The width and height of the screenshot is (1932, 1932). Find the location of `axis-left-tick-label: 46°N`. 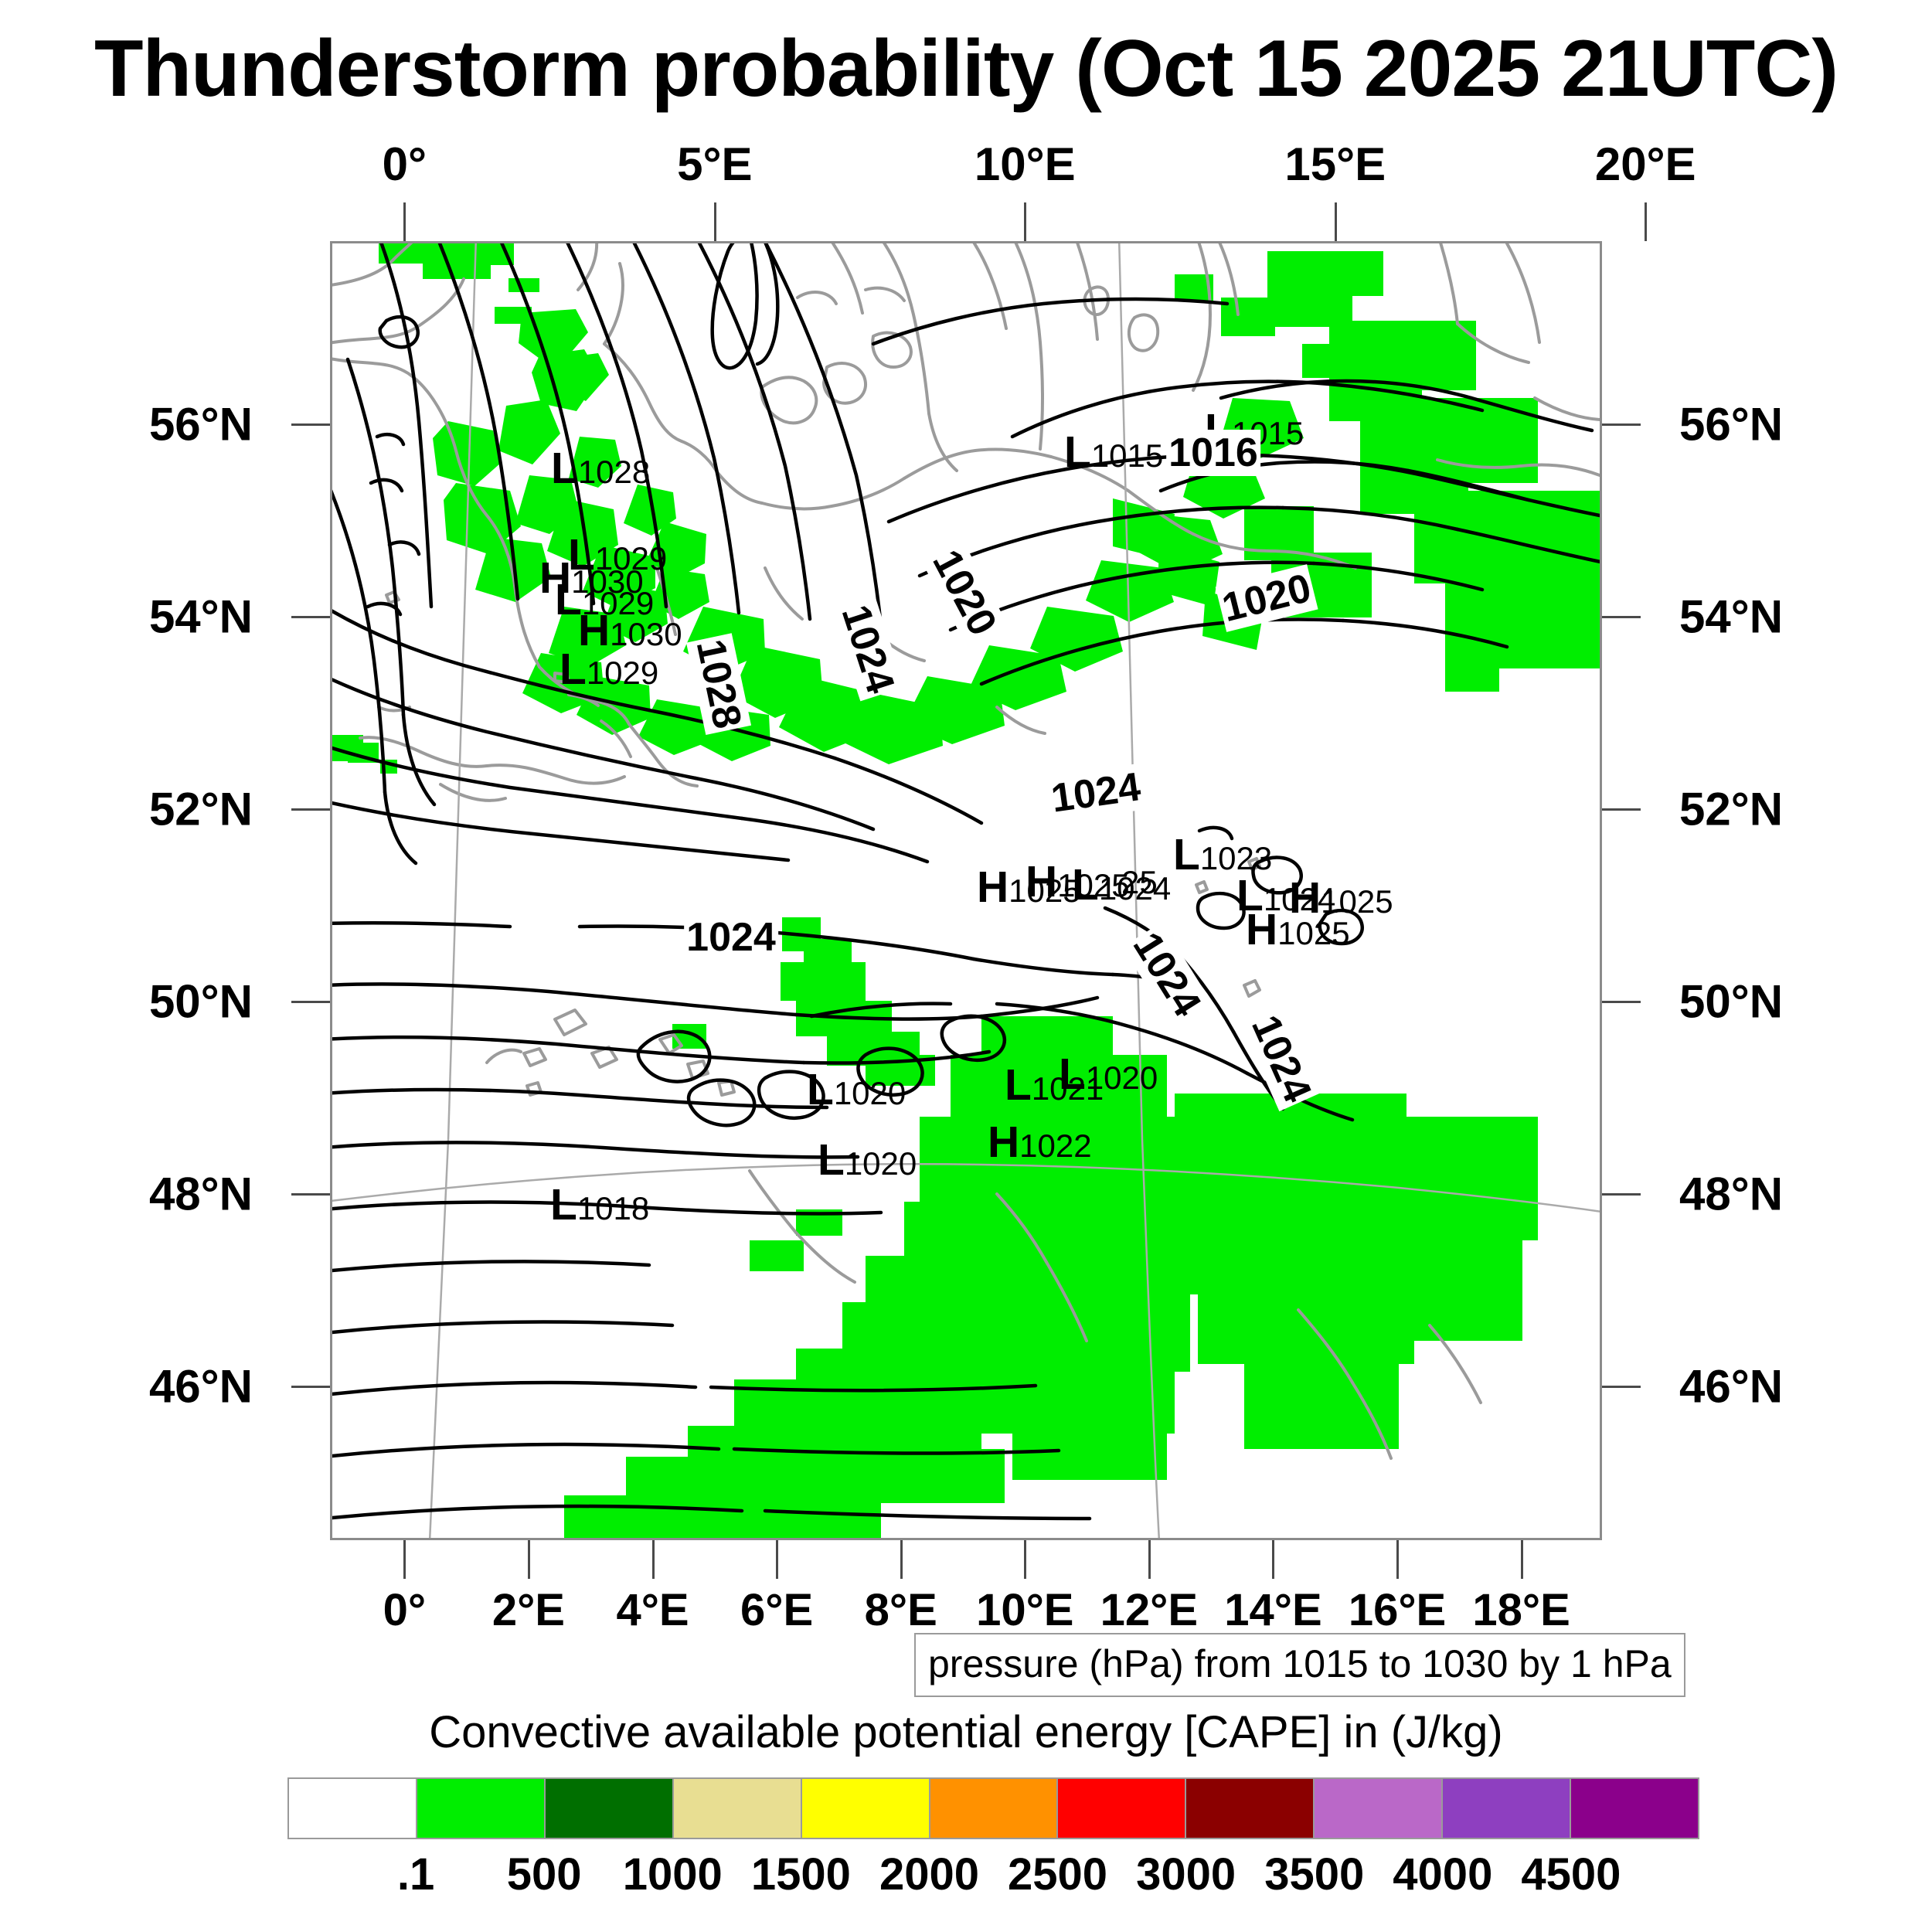

axis-left-tick-label: 46°N is located at coordinates (200, 1386).